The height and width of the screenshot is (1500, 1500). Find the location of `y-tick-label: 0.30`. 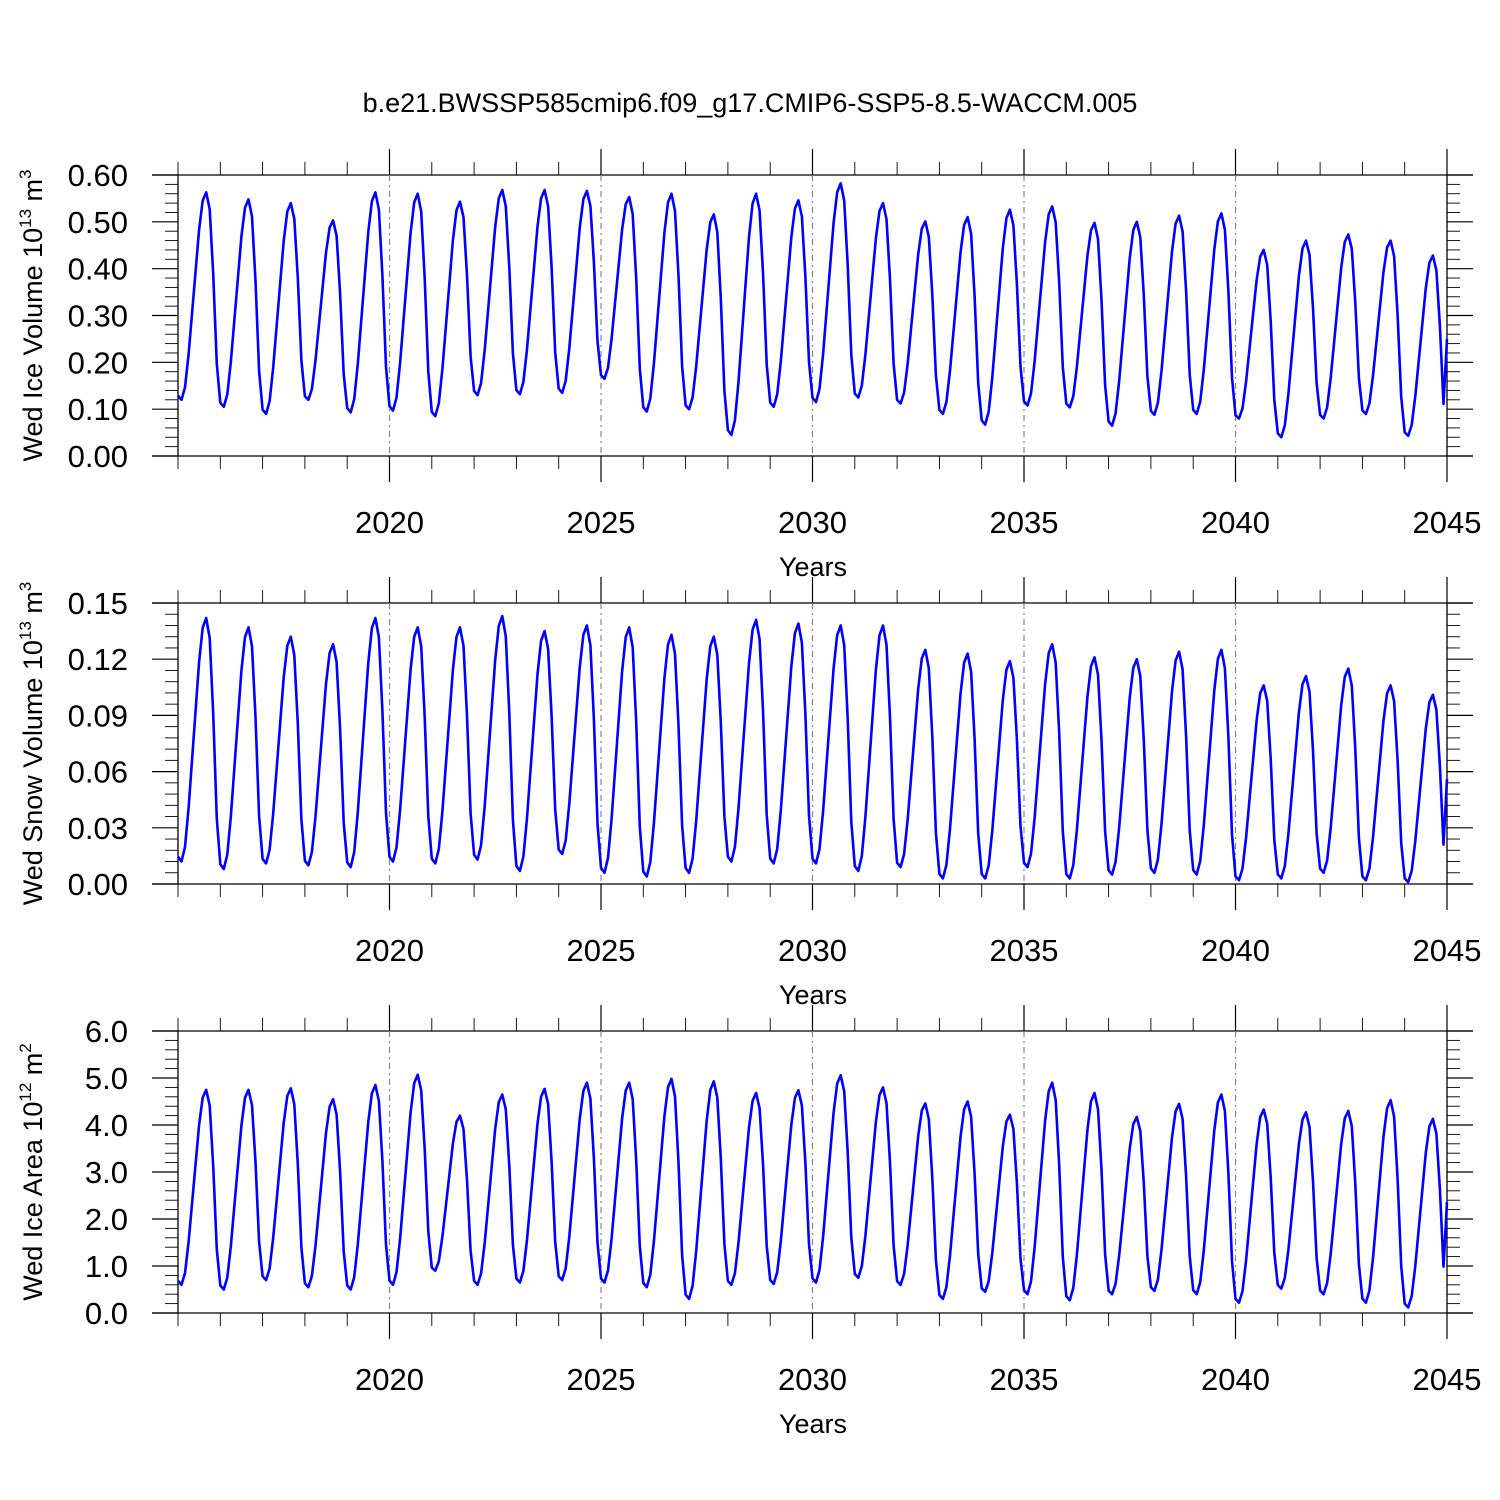

y-tick-label: 0.30 is located at coordinates (98, 316).